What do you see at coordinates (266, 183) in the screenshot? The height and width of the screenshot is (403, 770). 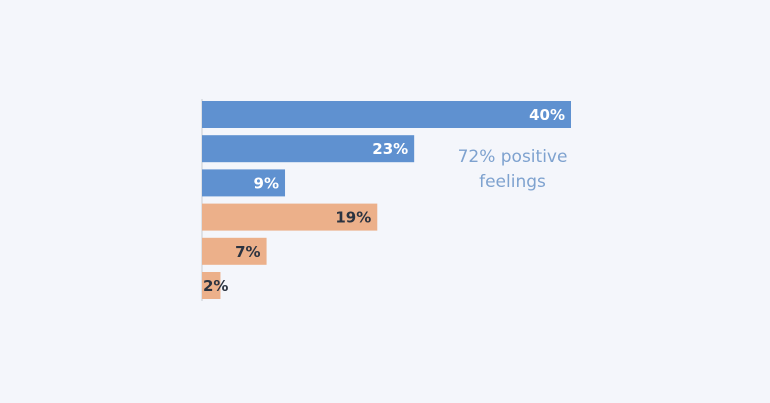 I see `value-label: 9%` at bounding box center [266, 183].